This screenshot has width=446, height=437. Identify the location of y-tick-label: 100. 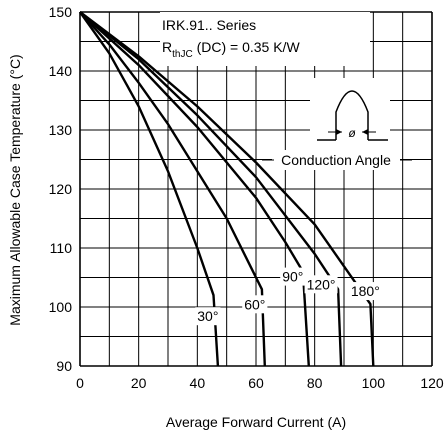
(61, 307).